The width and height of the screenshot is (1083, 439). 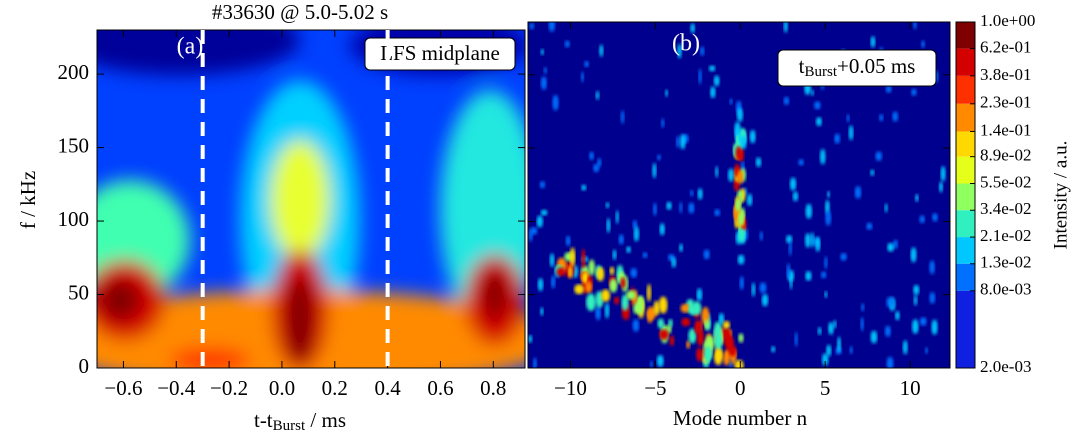 I want to click on x-axis-label: t-tBurst / ms, so click(x=300, y=421).